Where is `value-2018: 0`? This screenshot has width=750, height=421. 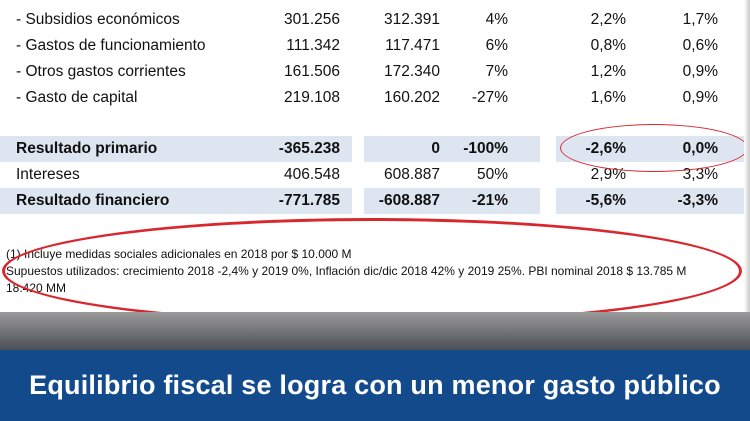 value-2018: 0 is located at coordinates (435, 148).